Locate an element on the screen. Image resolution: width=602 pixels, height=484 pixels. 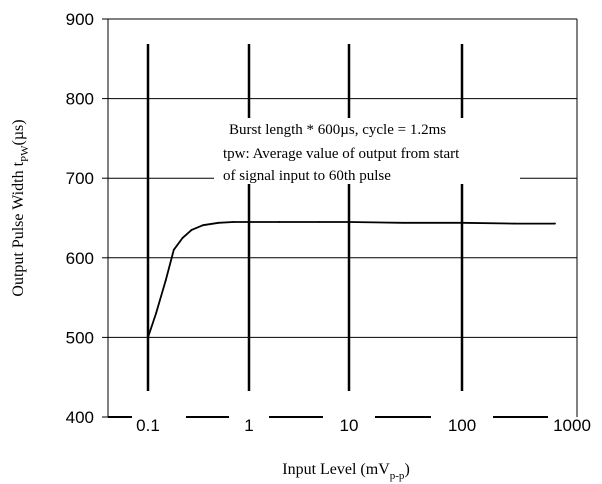
x-tick-label-1: 1 is located at coordinates (248, 425).